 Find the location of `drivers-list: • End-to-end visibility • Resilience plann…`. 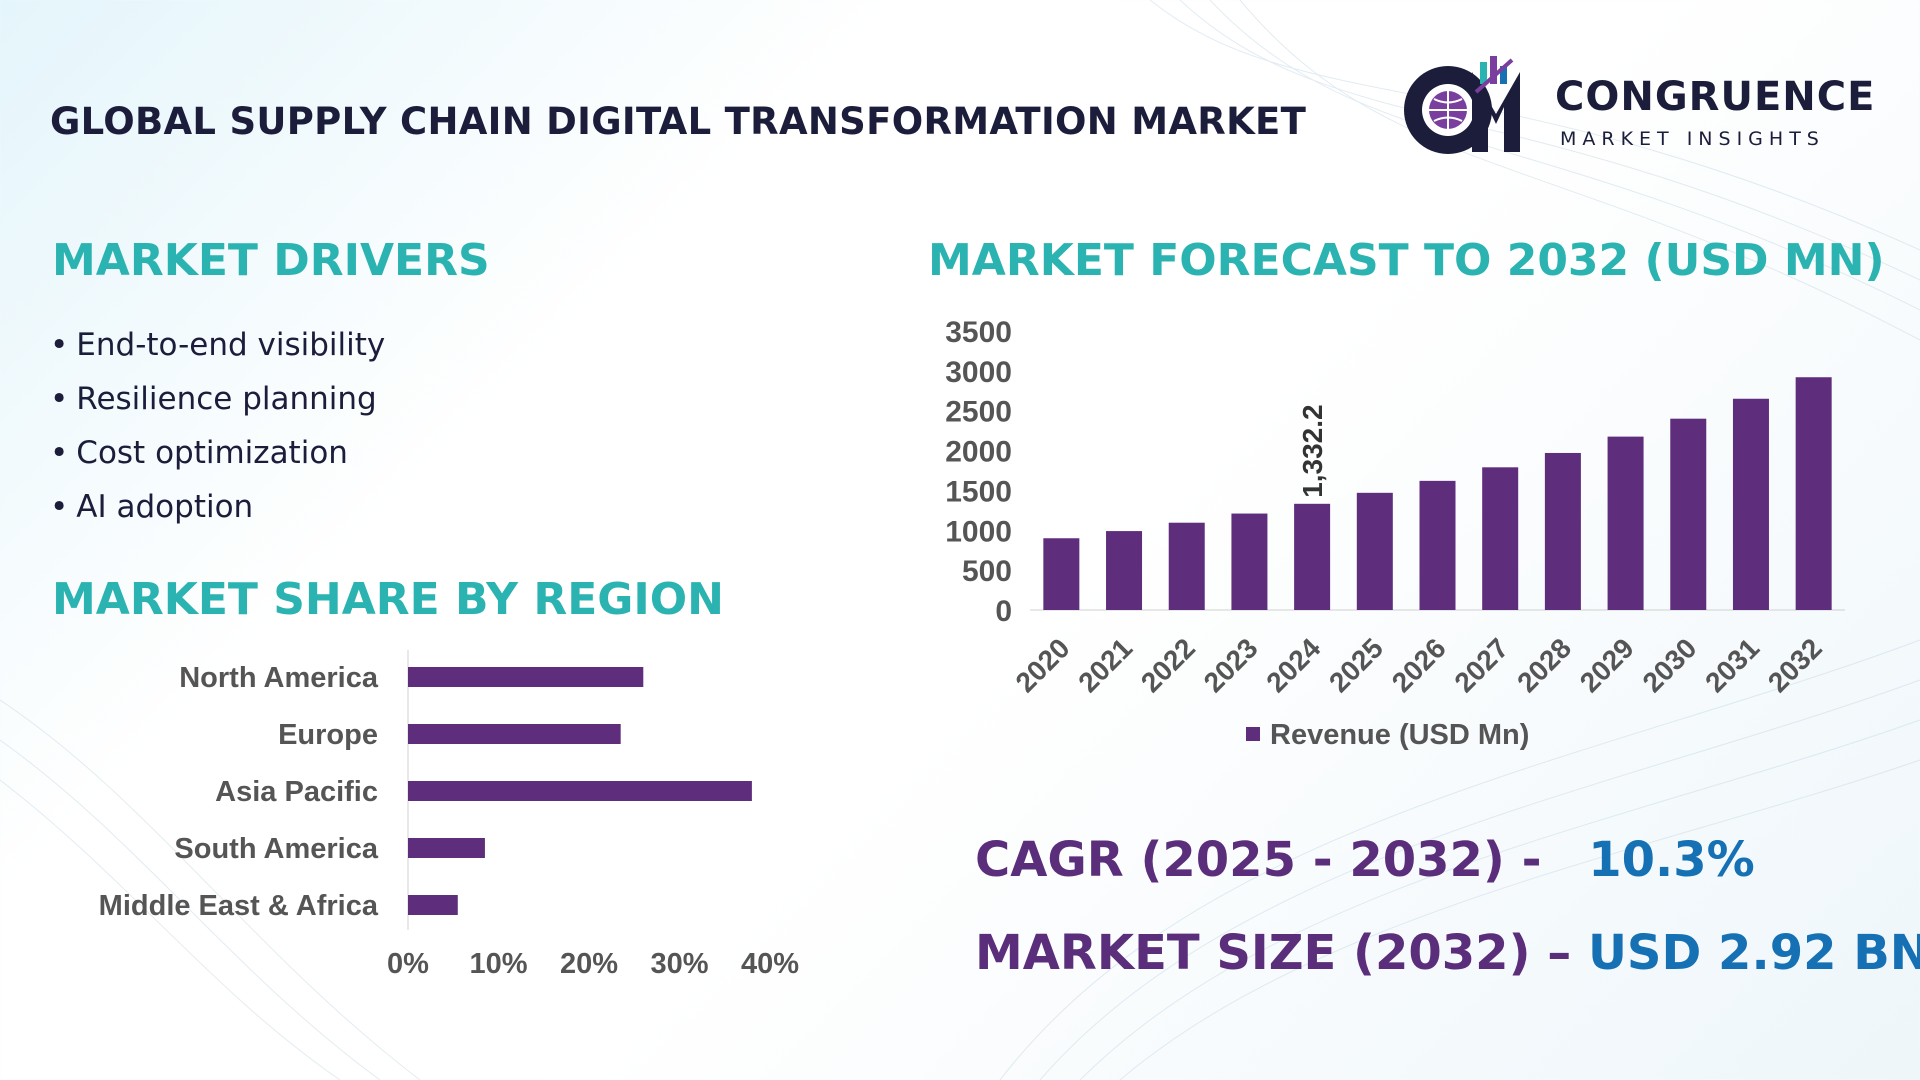

drivers-list: • End-to-end visibility • Resilience plann… is located at coordinates (217, 430).